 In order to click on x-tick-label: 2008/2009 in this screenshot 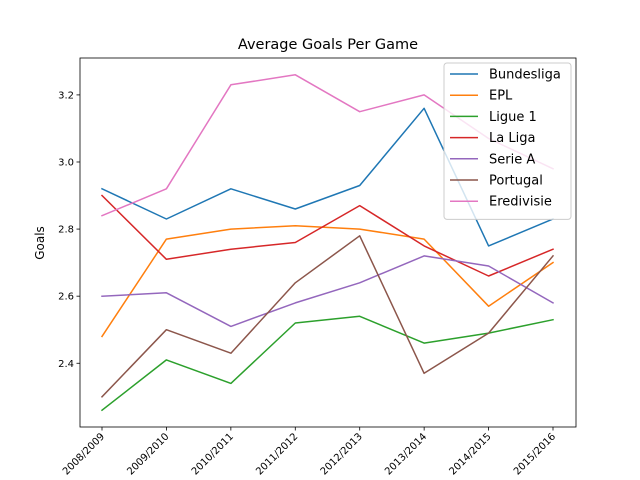, I will do `click(84, 454)`.